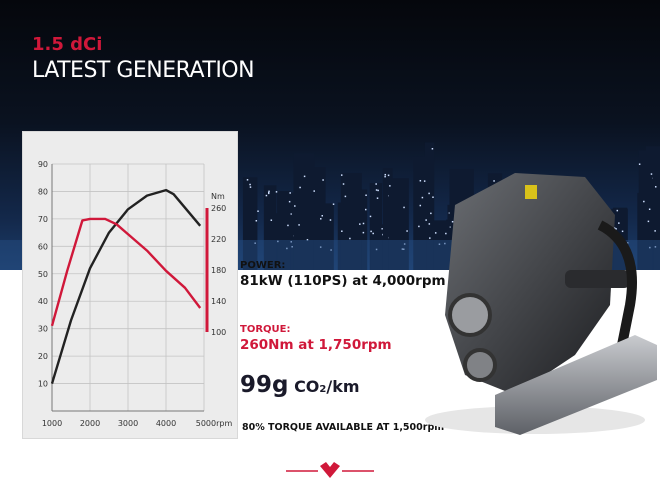 This screenshot has height=495, width=660. Describe the element at coordinates (218, 208) in the screenshot. I see `y-right-tick-label: 260` at that location.